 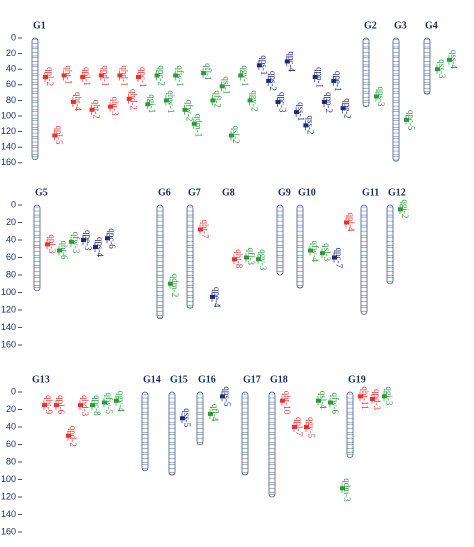 What do you see at coordinates (164, 192) in the screenshot?
I see `group-name: G6` at bounding box center [164, 192].